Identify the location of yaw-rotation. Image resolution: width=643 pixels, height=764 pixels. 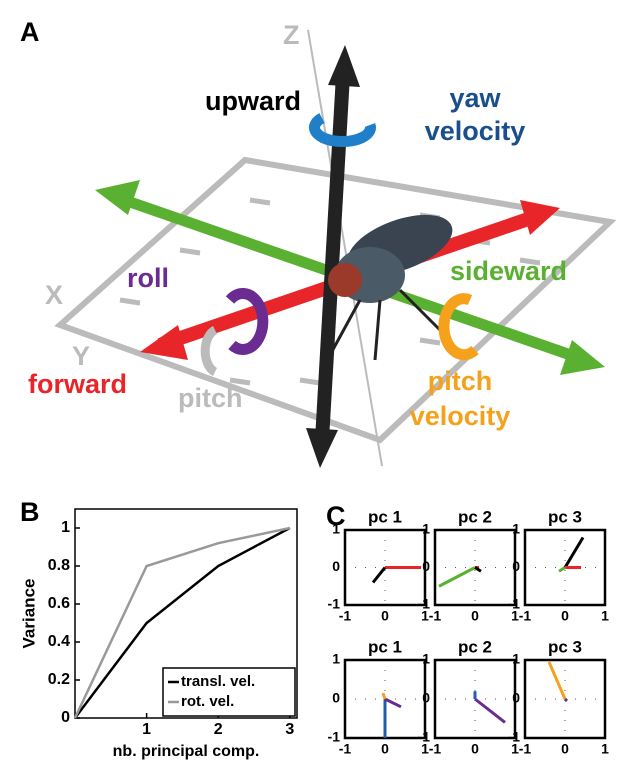
(342, 130).